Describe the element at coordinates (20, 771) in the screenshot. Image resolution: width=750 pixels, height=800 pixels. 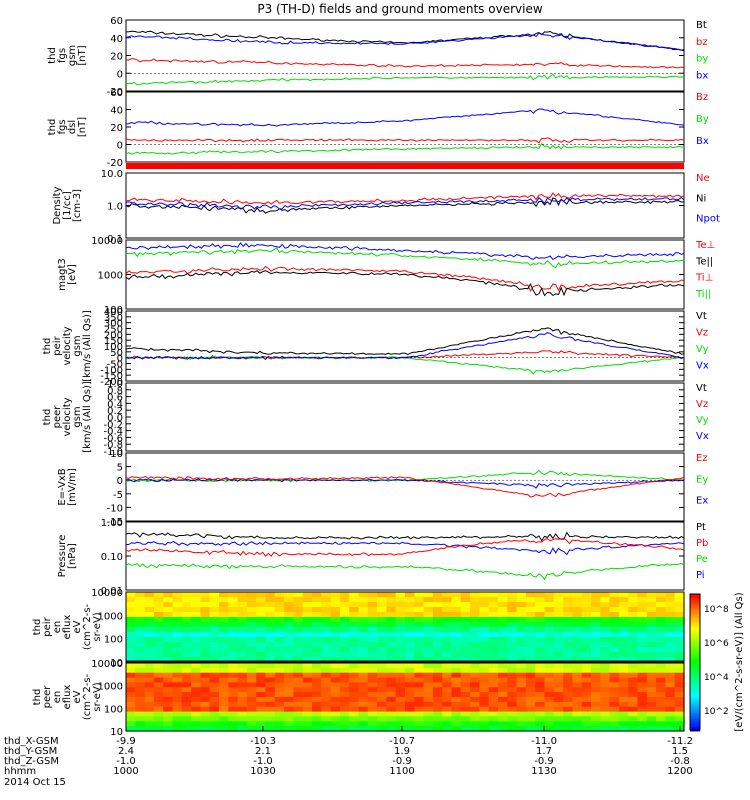
I see `x-axis-row-label: hhmm` at that location.